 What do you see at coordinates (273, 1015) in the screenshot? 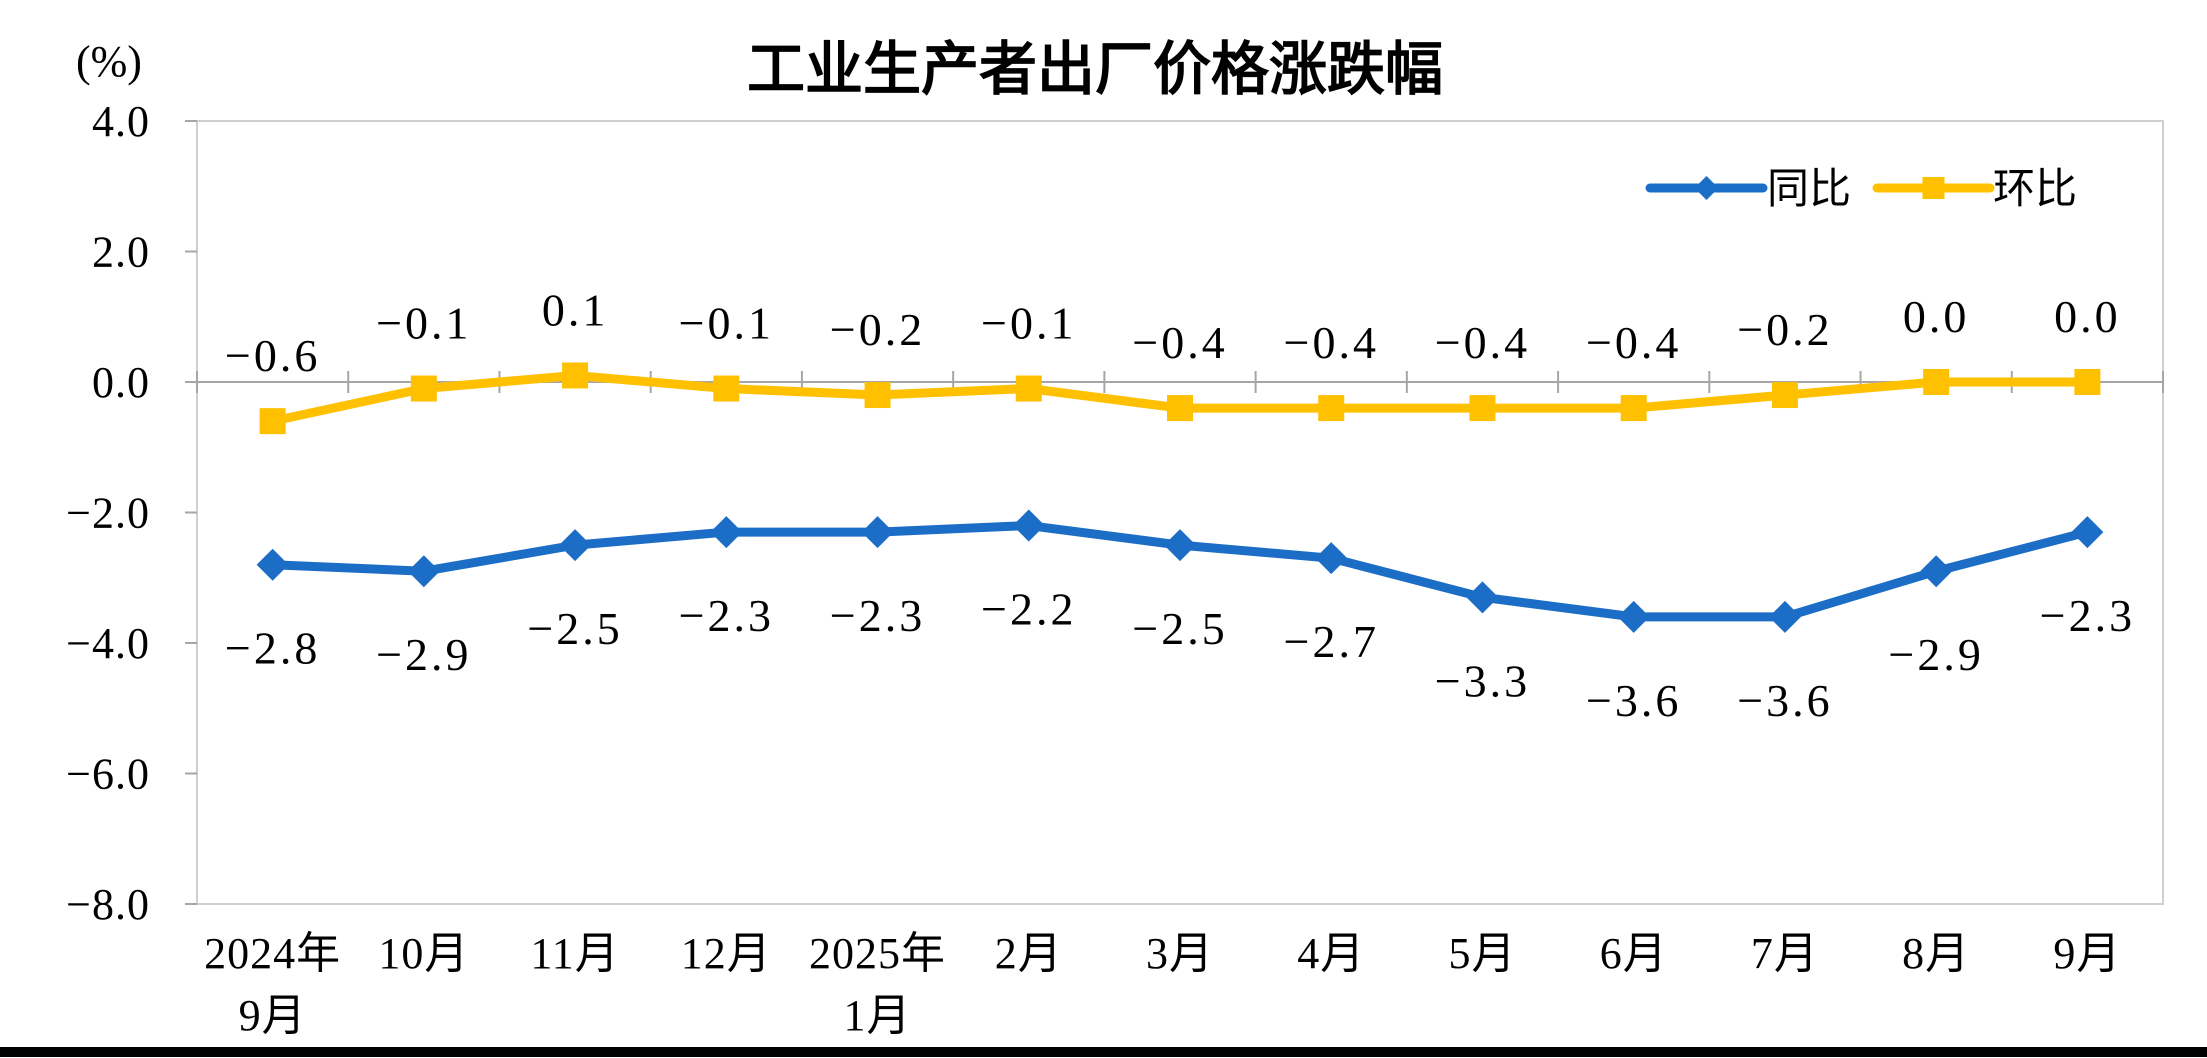
I see `x-axis-label-line2: 9月` at bounding box center [273, 1015].